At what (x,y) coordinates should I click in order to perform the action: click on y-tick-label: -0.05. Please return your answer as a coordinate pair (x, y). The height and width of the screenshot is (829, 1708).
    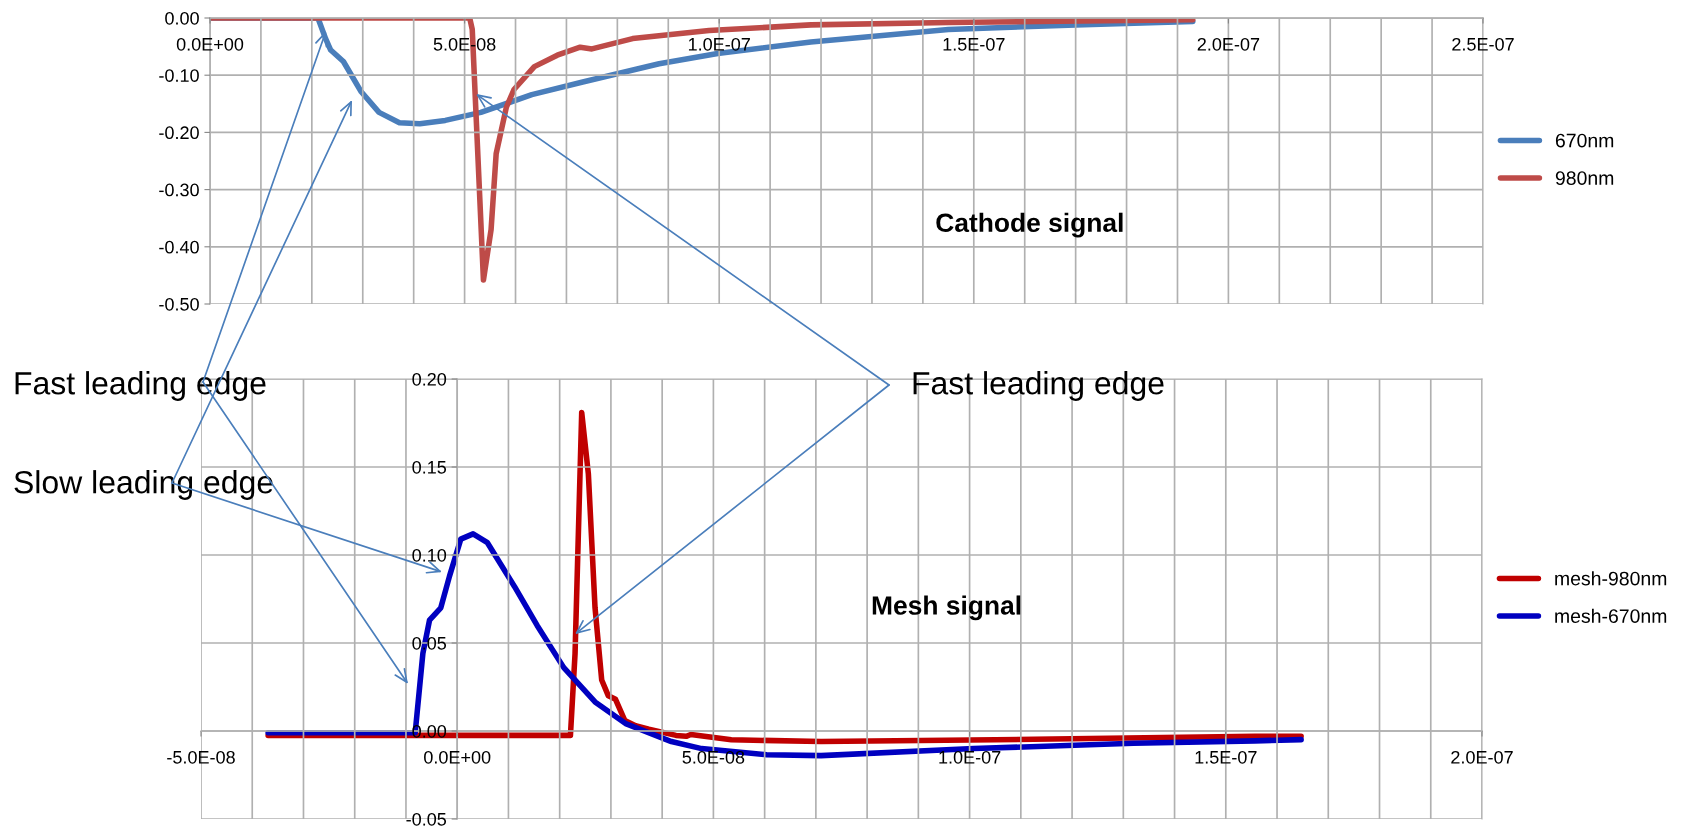
    Looking at the image, I should click on (426, 819).